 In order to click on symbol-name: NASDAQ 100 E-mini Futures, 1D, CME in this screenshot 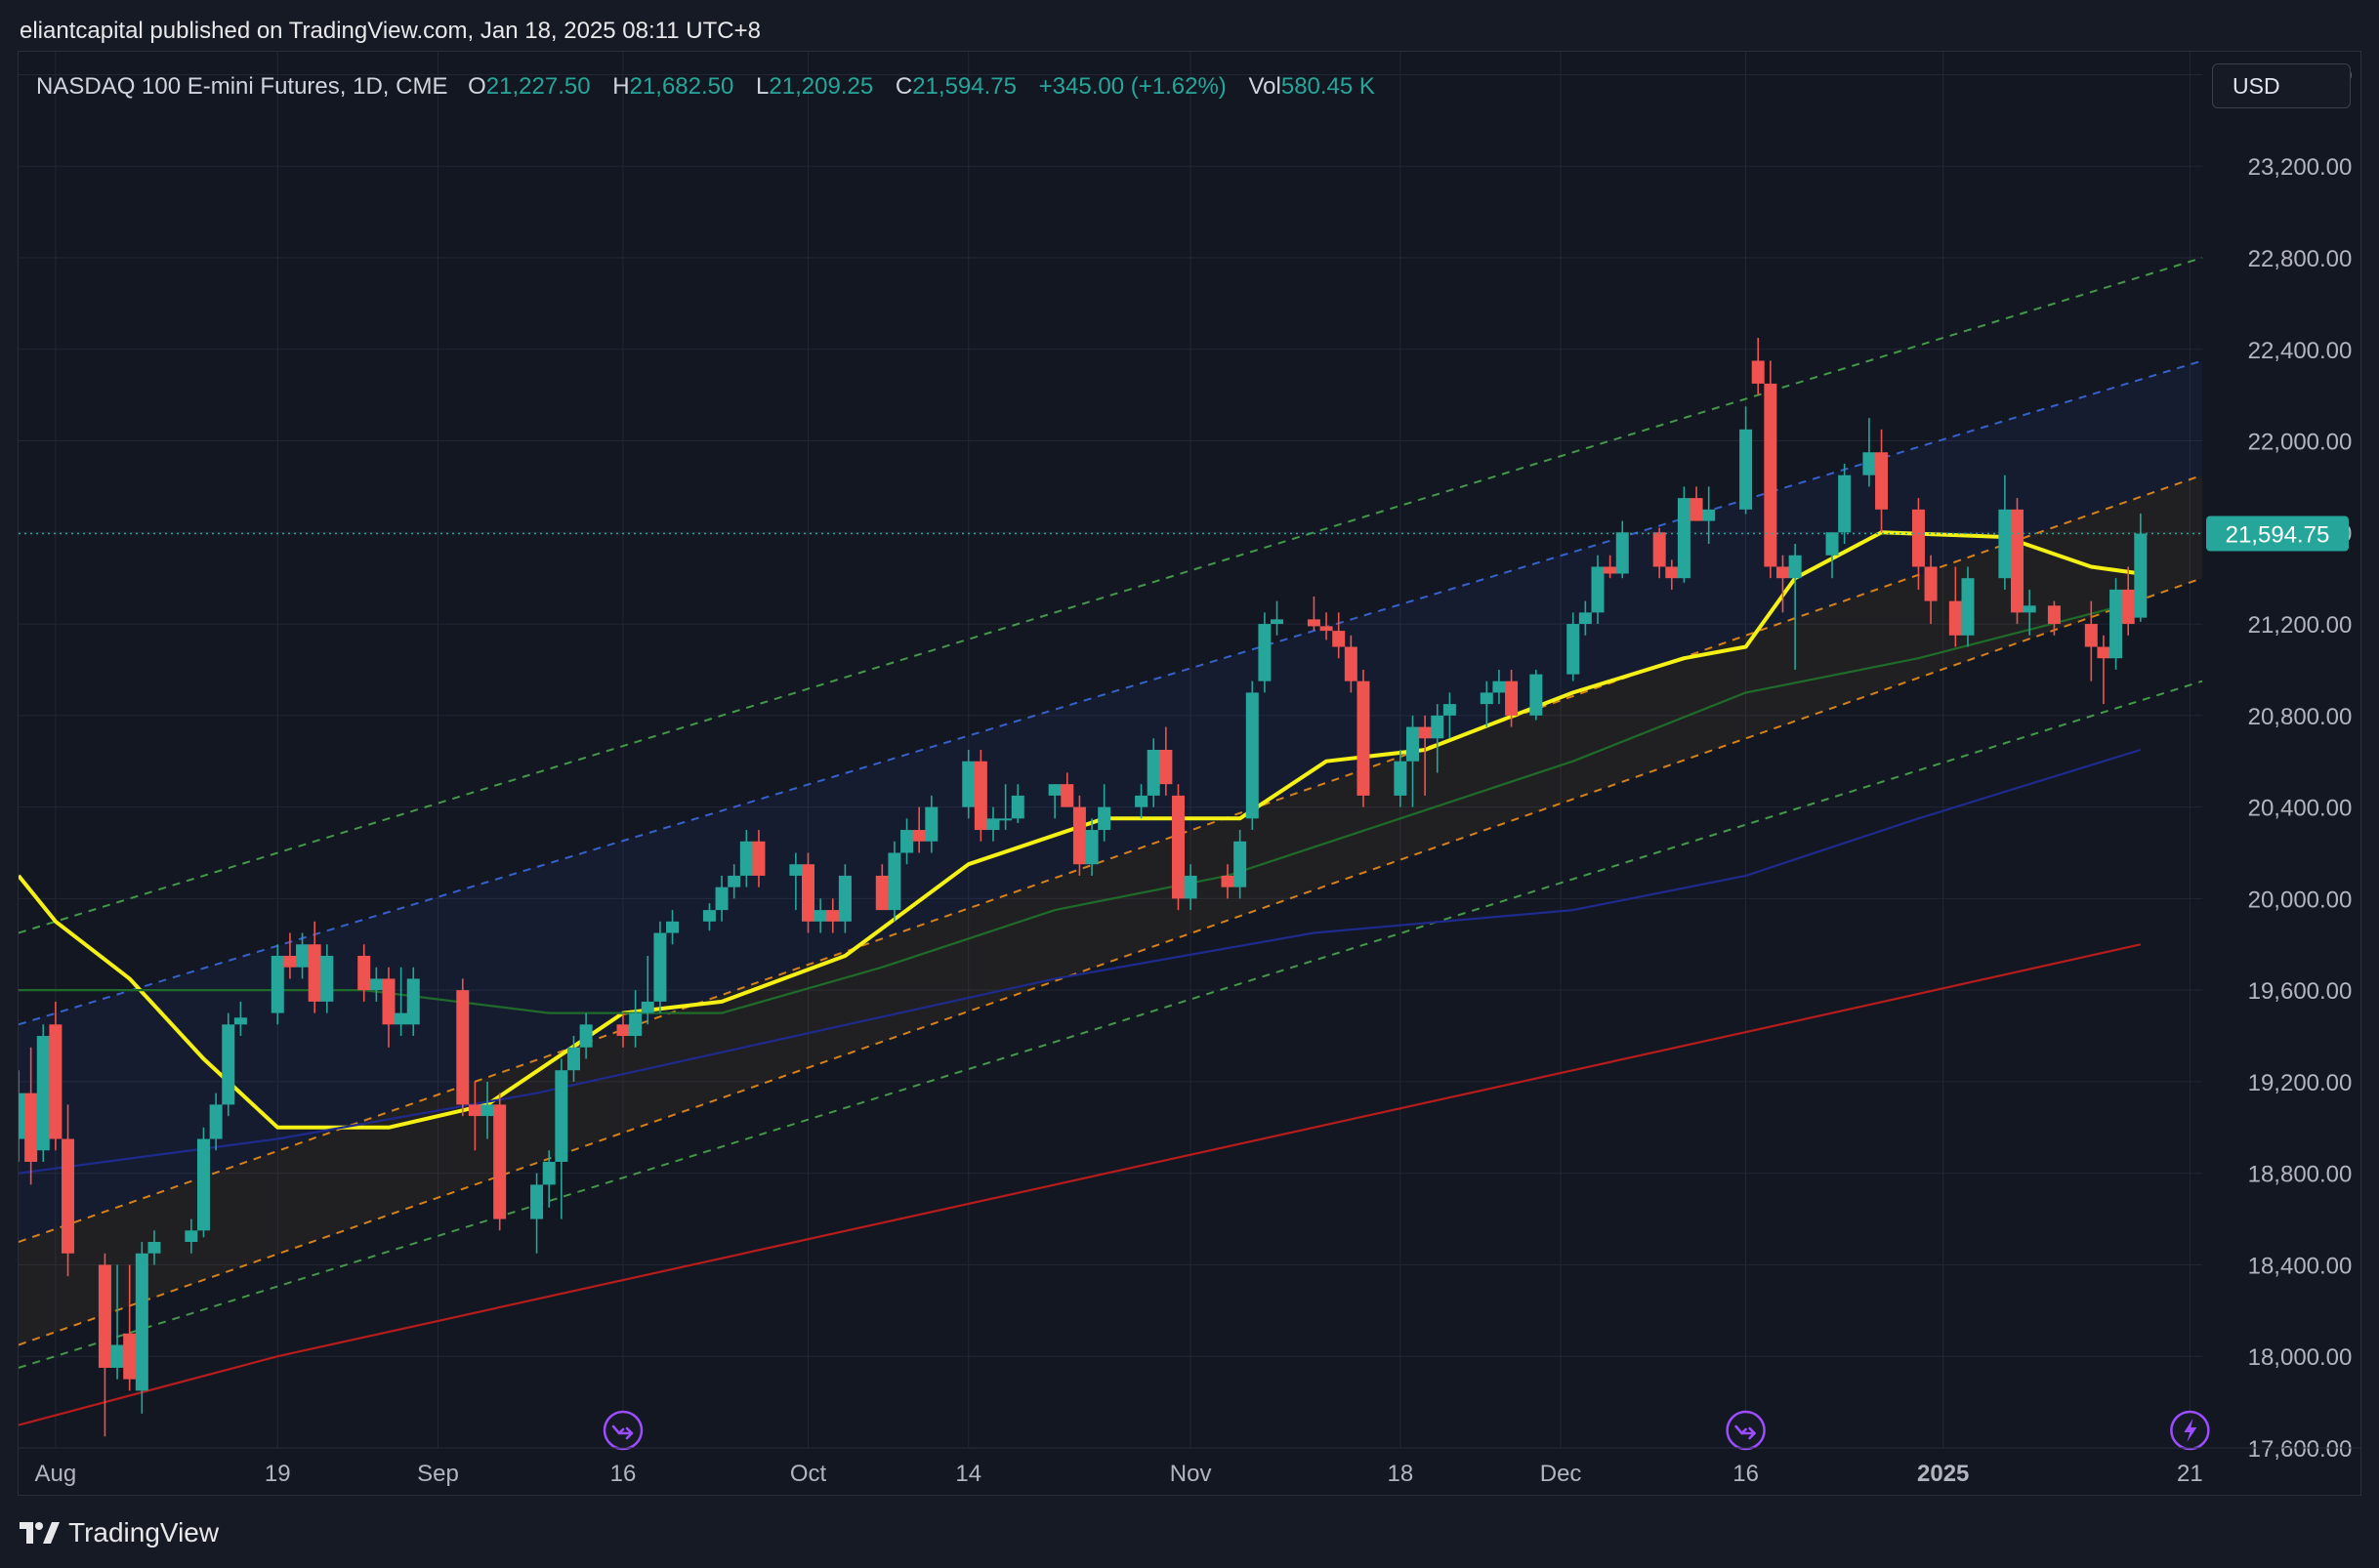, I will do `click(242, 86)`.